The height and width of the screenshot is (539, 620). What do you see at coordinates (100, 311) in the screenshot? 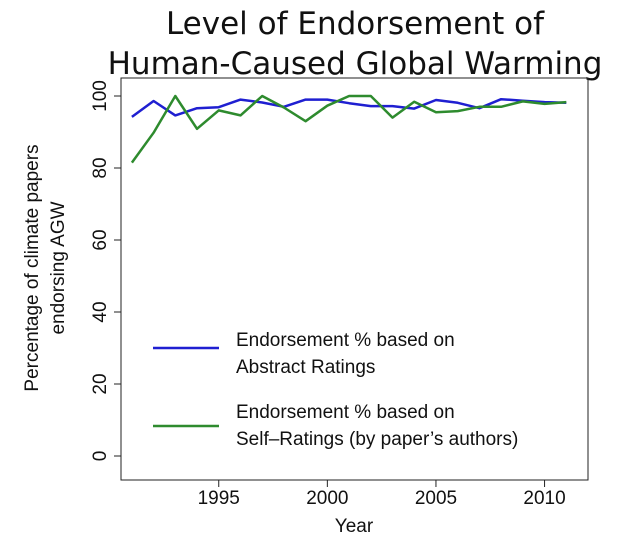
I see `y-tick-label-40: 40` at bounding box center [100, 311].